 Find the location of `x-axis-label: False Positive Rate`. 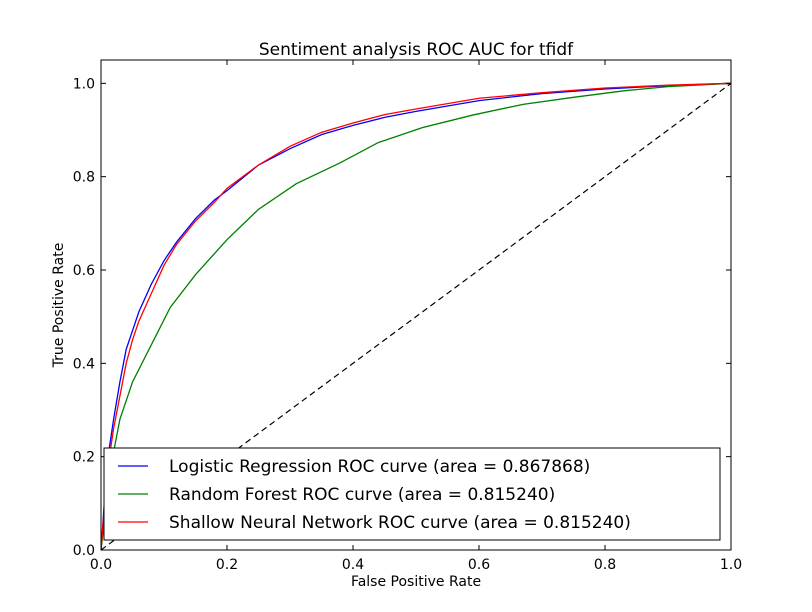

x-axis-label: False Positive Rate is located at coordinates (416, 582).